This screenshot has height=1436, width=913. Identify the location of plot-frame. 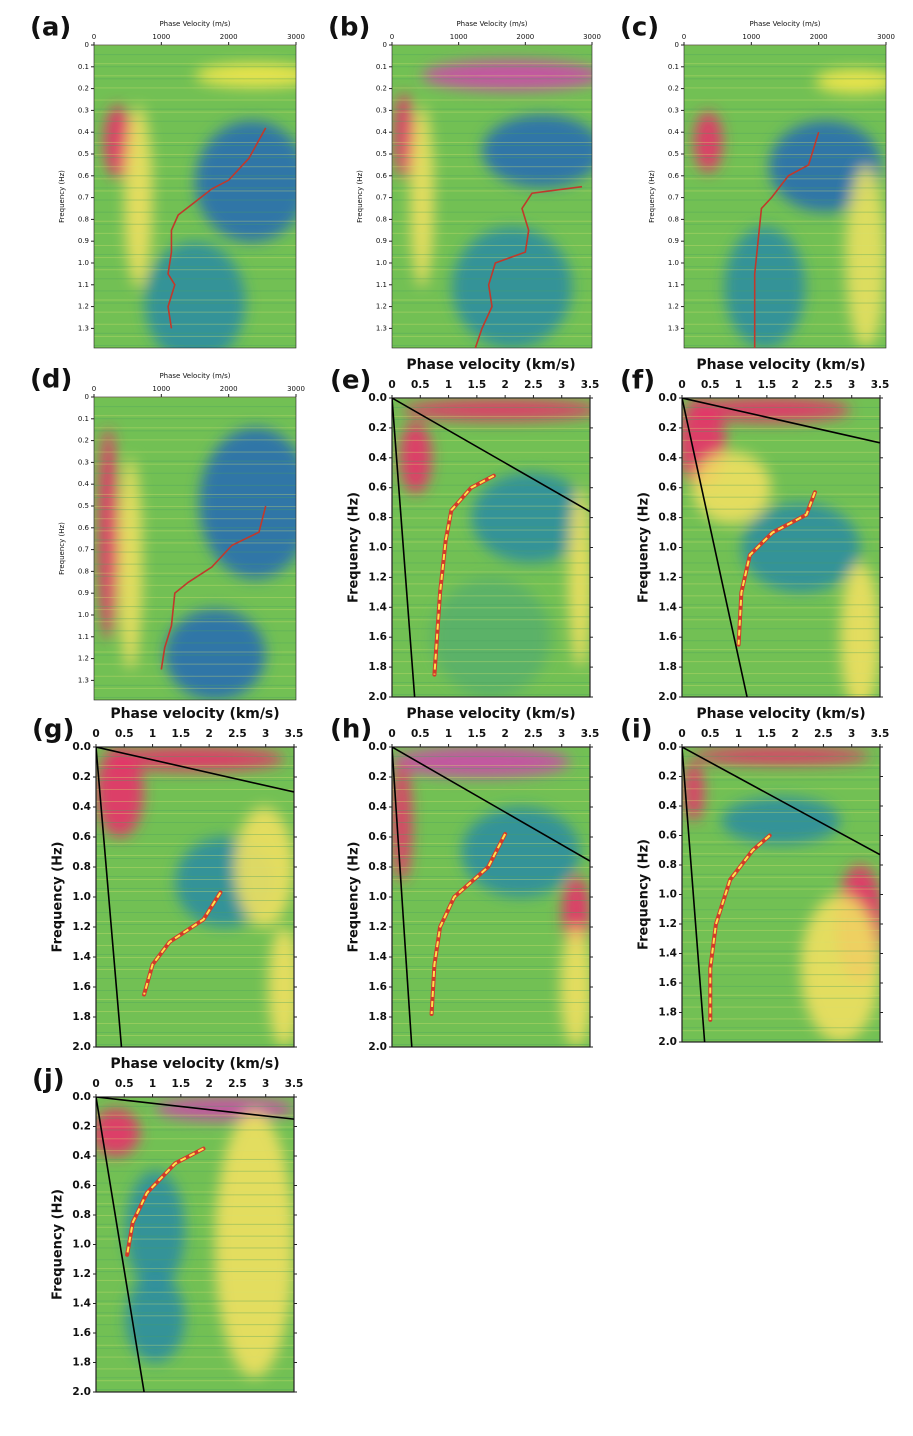
(785, 196).